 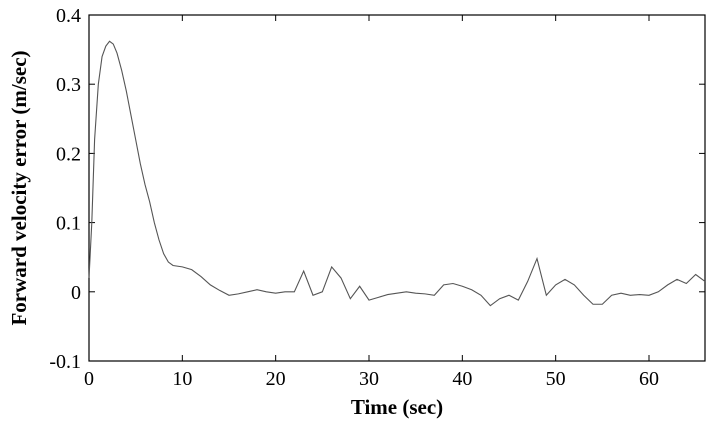 I want to click on y-tick-label: 0.3, so click(x=68, y=85).